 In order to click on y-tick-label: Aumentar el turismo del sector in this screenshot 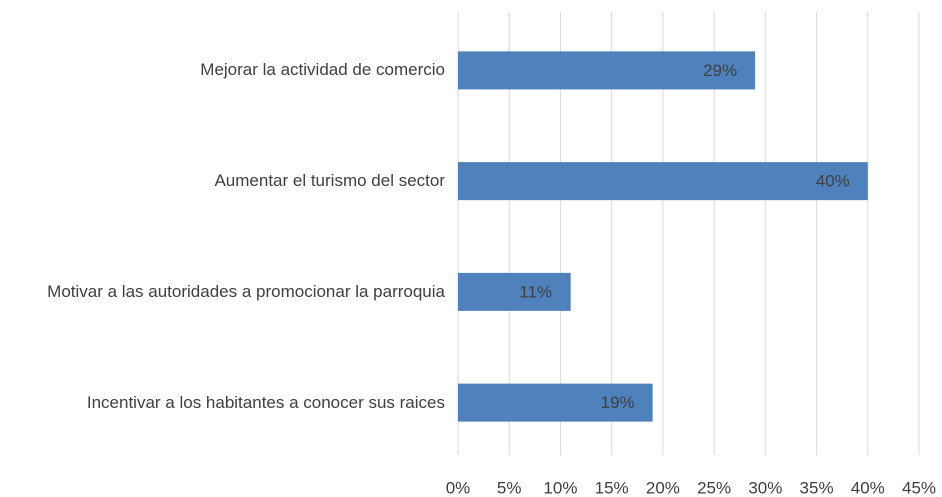, I will do `click(225, 181)`.